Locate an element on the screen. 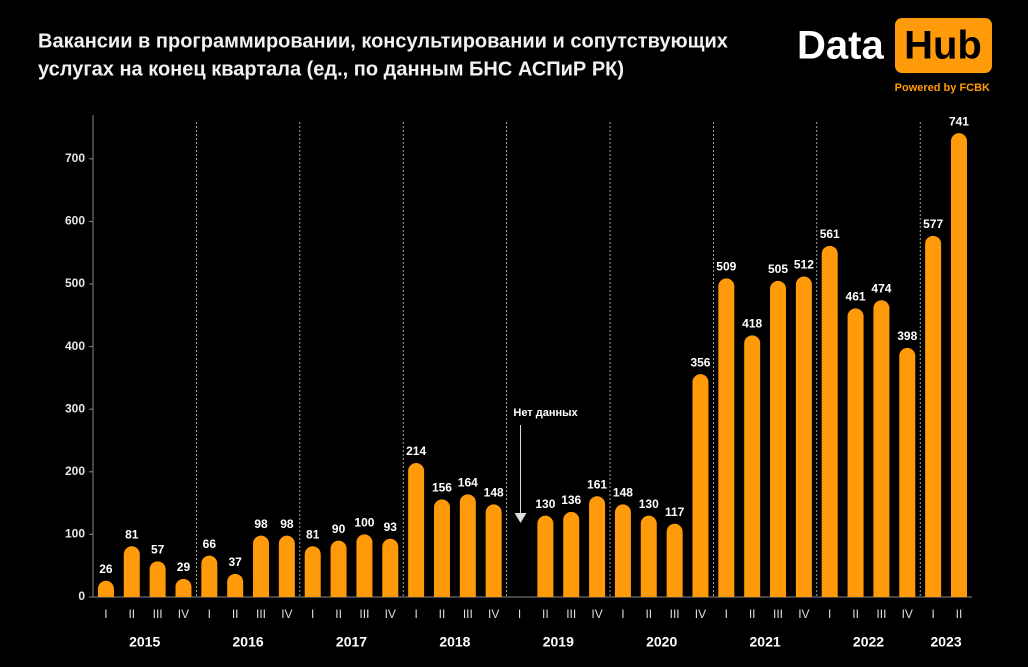 This screenshot has height=667, width=1028. value-label: 577 is located at coordinates (933, 224).